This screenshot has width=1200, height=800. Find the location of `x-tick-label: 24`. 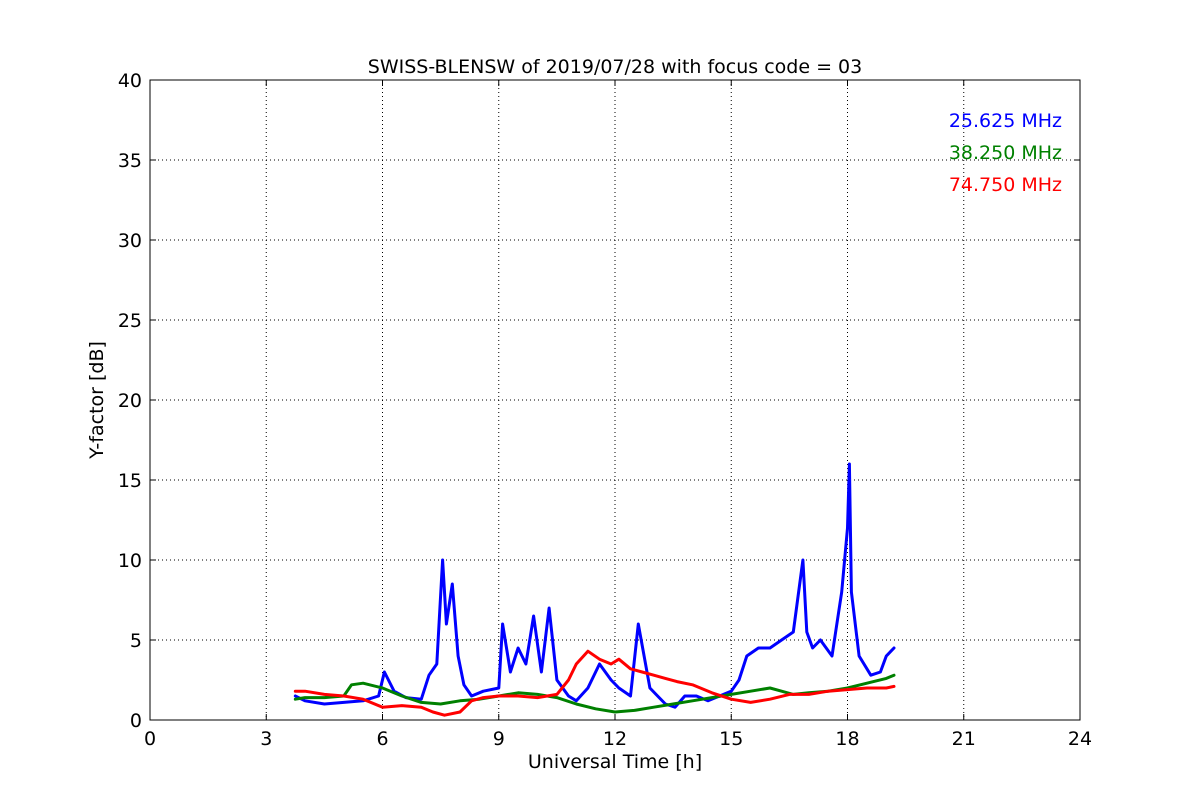

x-tick-label: 24 is located at coordinates (1080, 739).